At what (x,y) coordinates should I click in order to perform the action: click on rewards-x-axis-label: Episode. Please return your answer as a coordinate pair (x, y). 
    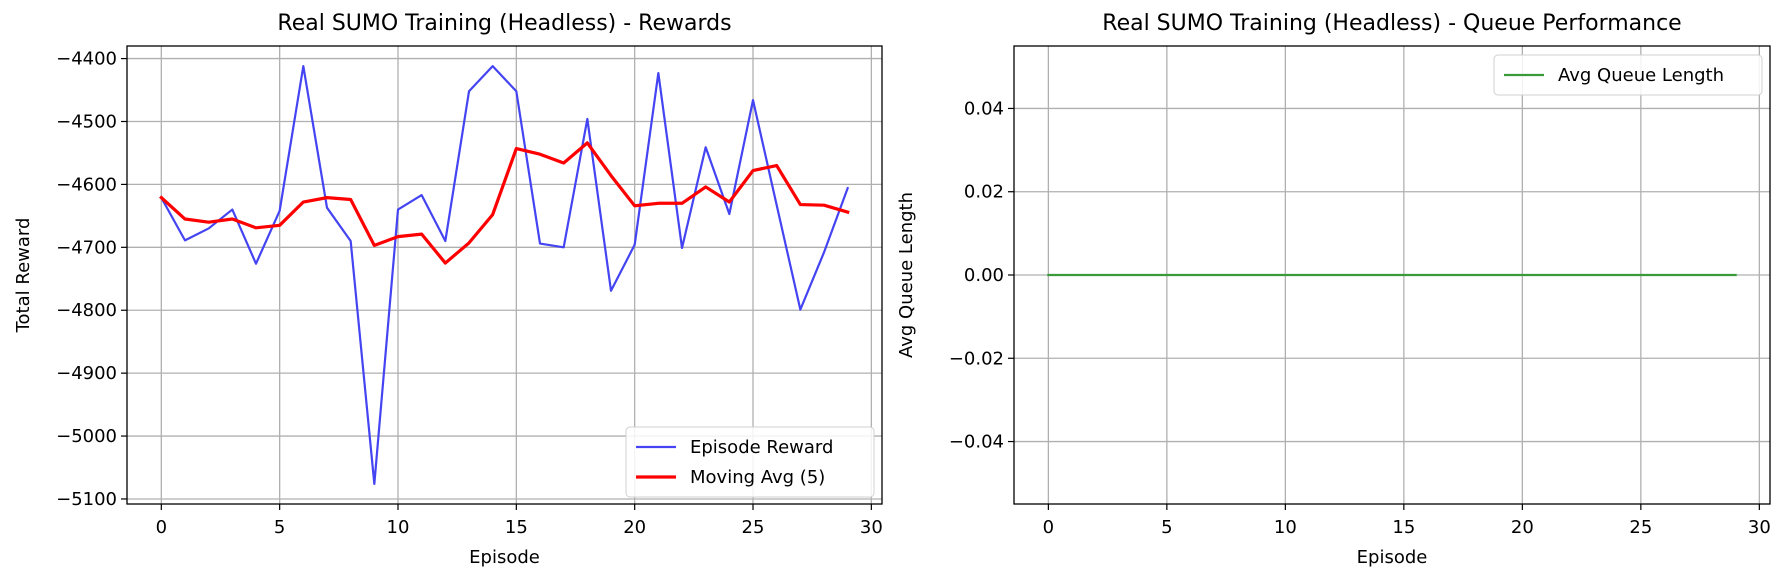
    Looking at the image, I should click on (504, 557).